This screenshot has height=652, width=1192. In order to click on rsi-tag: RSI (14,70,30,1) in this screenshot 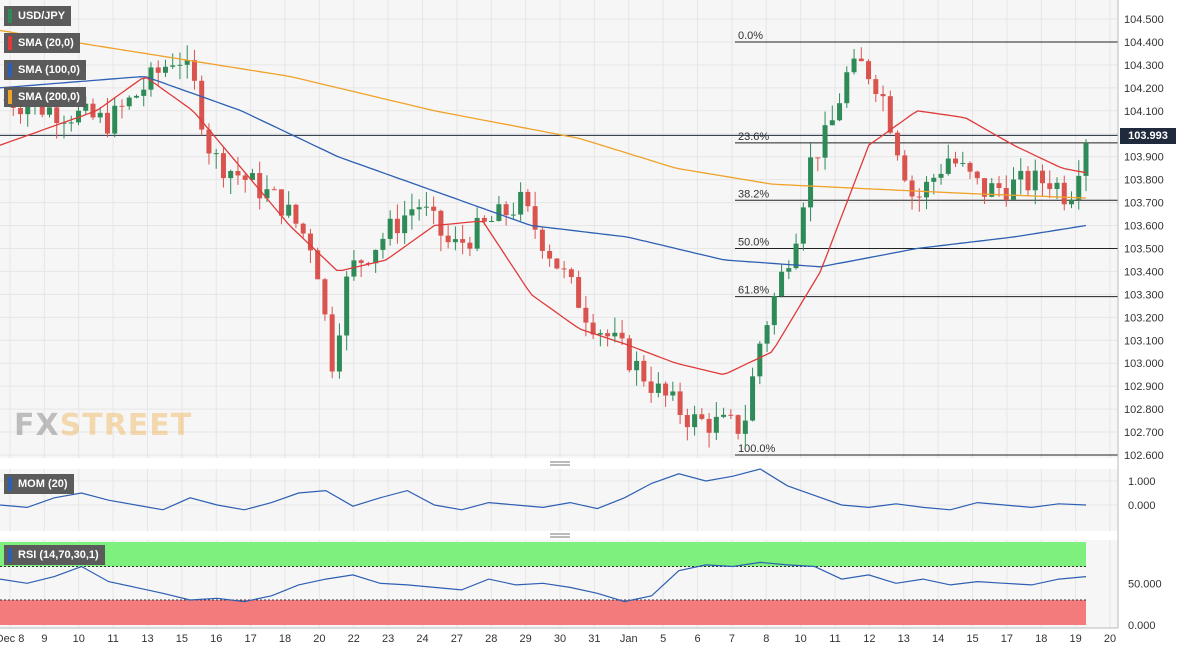, I will do `click(54, 555)`.